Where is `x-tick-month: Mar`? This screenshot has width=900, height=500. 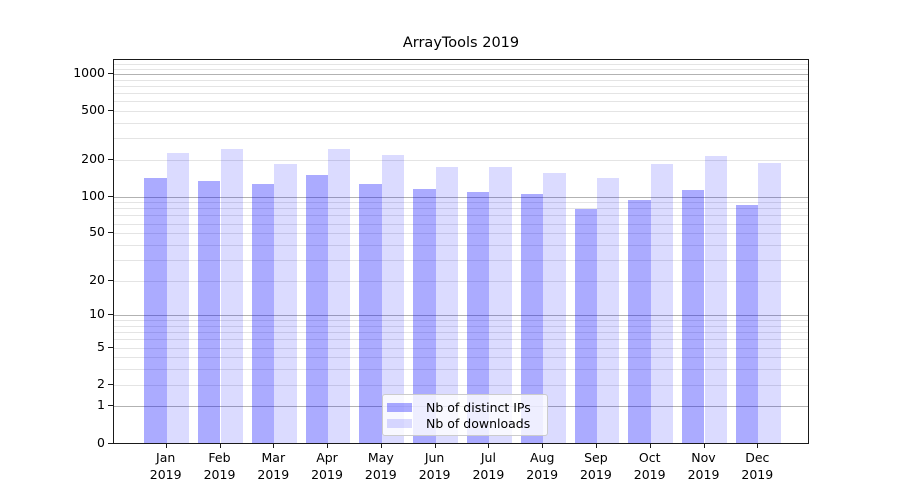 x-tick-month: Mar is located at coordinates (273, 457).